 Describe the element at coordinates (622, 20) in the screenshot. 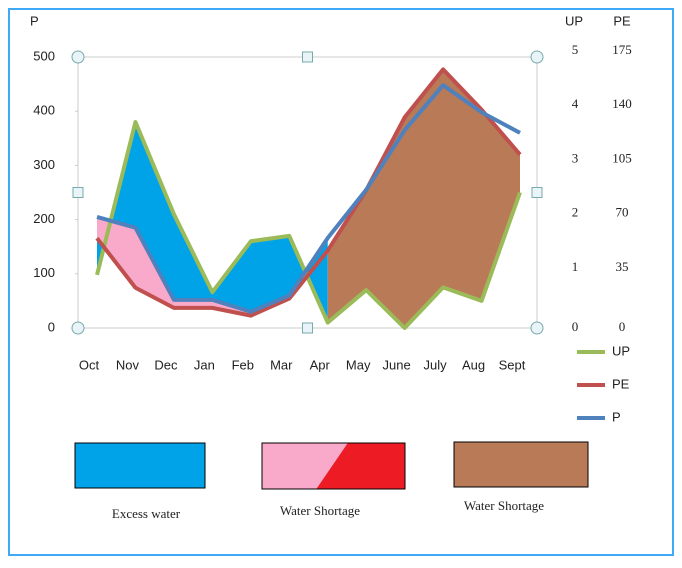

I see `y3-axis-title: PE` at that location.